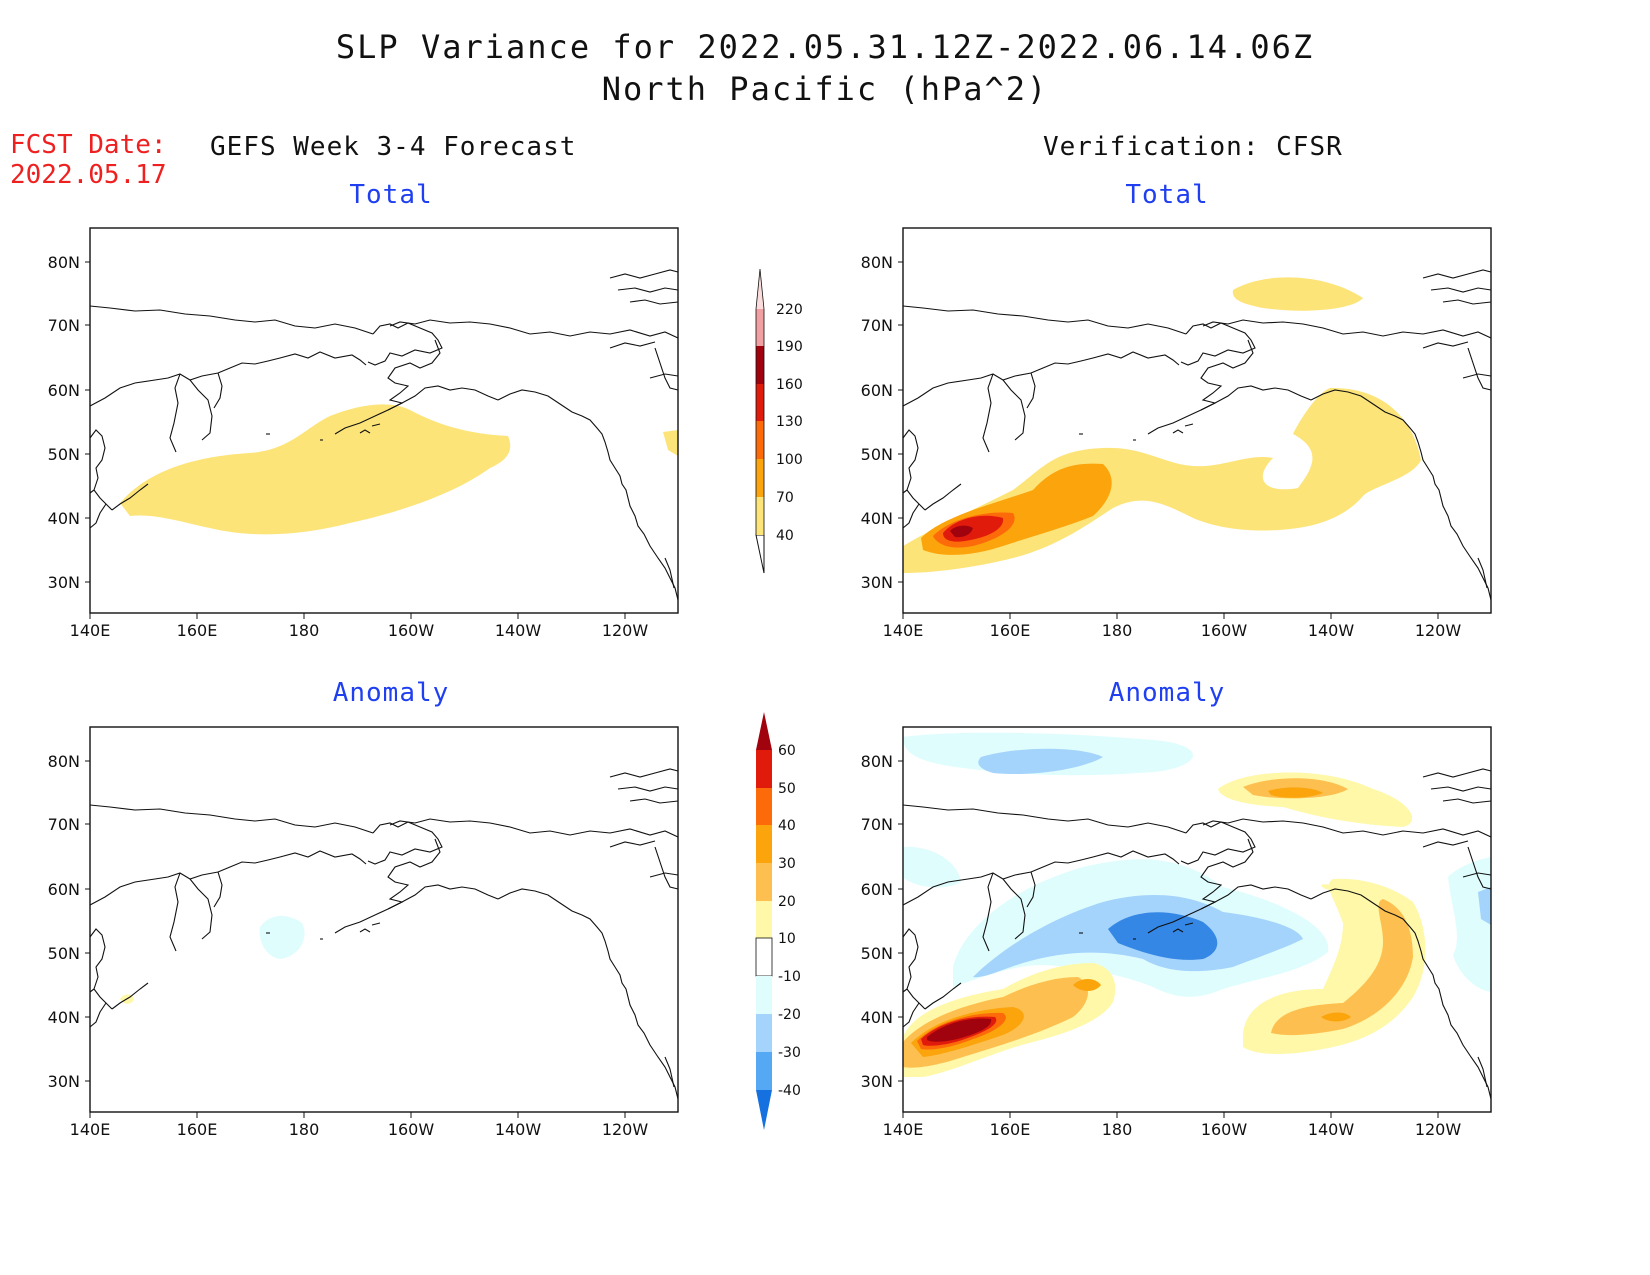 This screenshot has height=1275, width=1650. What do you see at coordinates (282, 937) in the screenshot?
I see `contour-minus10-minus20` at bounding box center [282, 937].